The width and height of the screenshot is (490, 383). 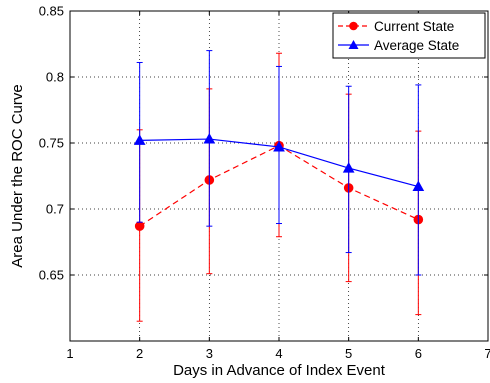 What do you see at coordinates (209, 353) in the screenshot?
I see `x-tick-label: 3` at bounding box center [209, 353].